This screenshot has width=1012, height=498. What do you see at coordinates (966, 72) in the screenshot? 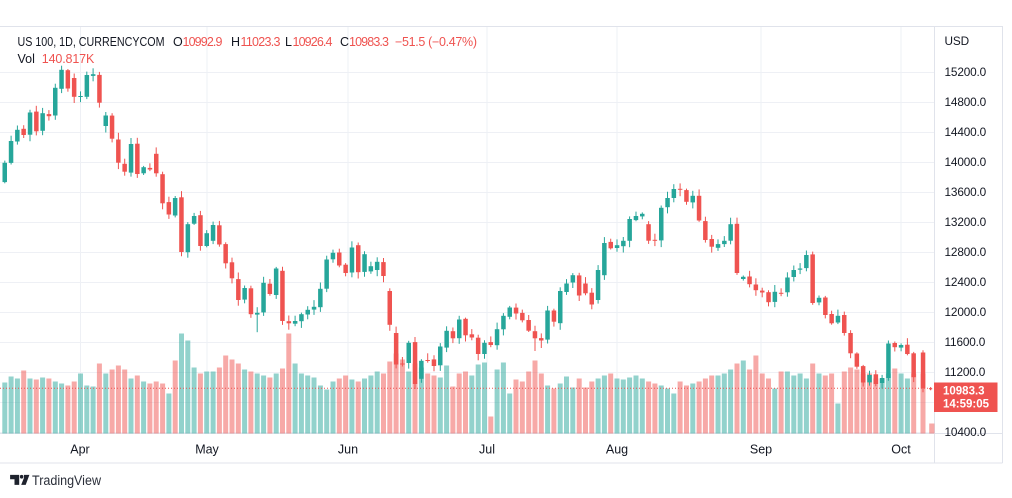
I see `svg-text: 15200.0` at bounding box center [966, 72].